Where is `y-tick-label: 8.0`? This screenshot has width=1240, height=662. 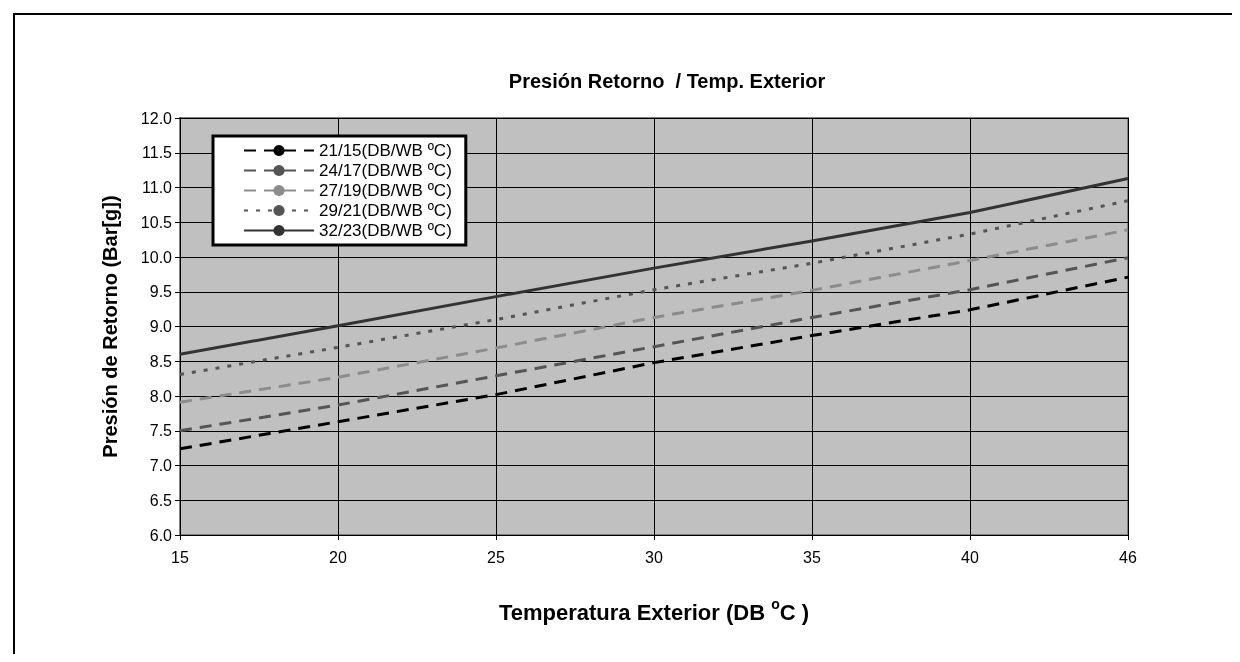
y-tick-label: 8.0 is located at coordinates (161, 396).